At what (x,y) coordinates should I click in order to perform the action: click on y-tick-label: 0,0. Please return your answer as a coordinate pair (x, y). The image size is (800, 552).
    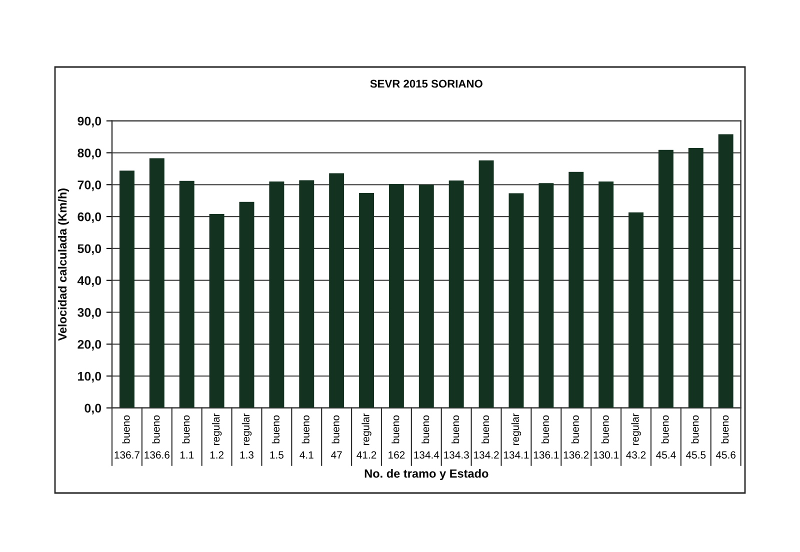
    Looking at the image, I should click on (93, 409).